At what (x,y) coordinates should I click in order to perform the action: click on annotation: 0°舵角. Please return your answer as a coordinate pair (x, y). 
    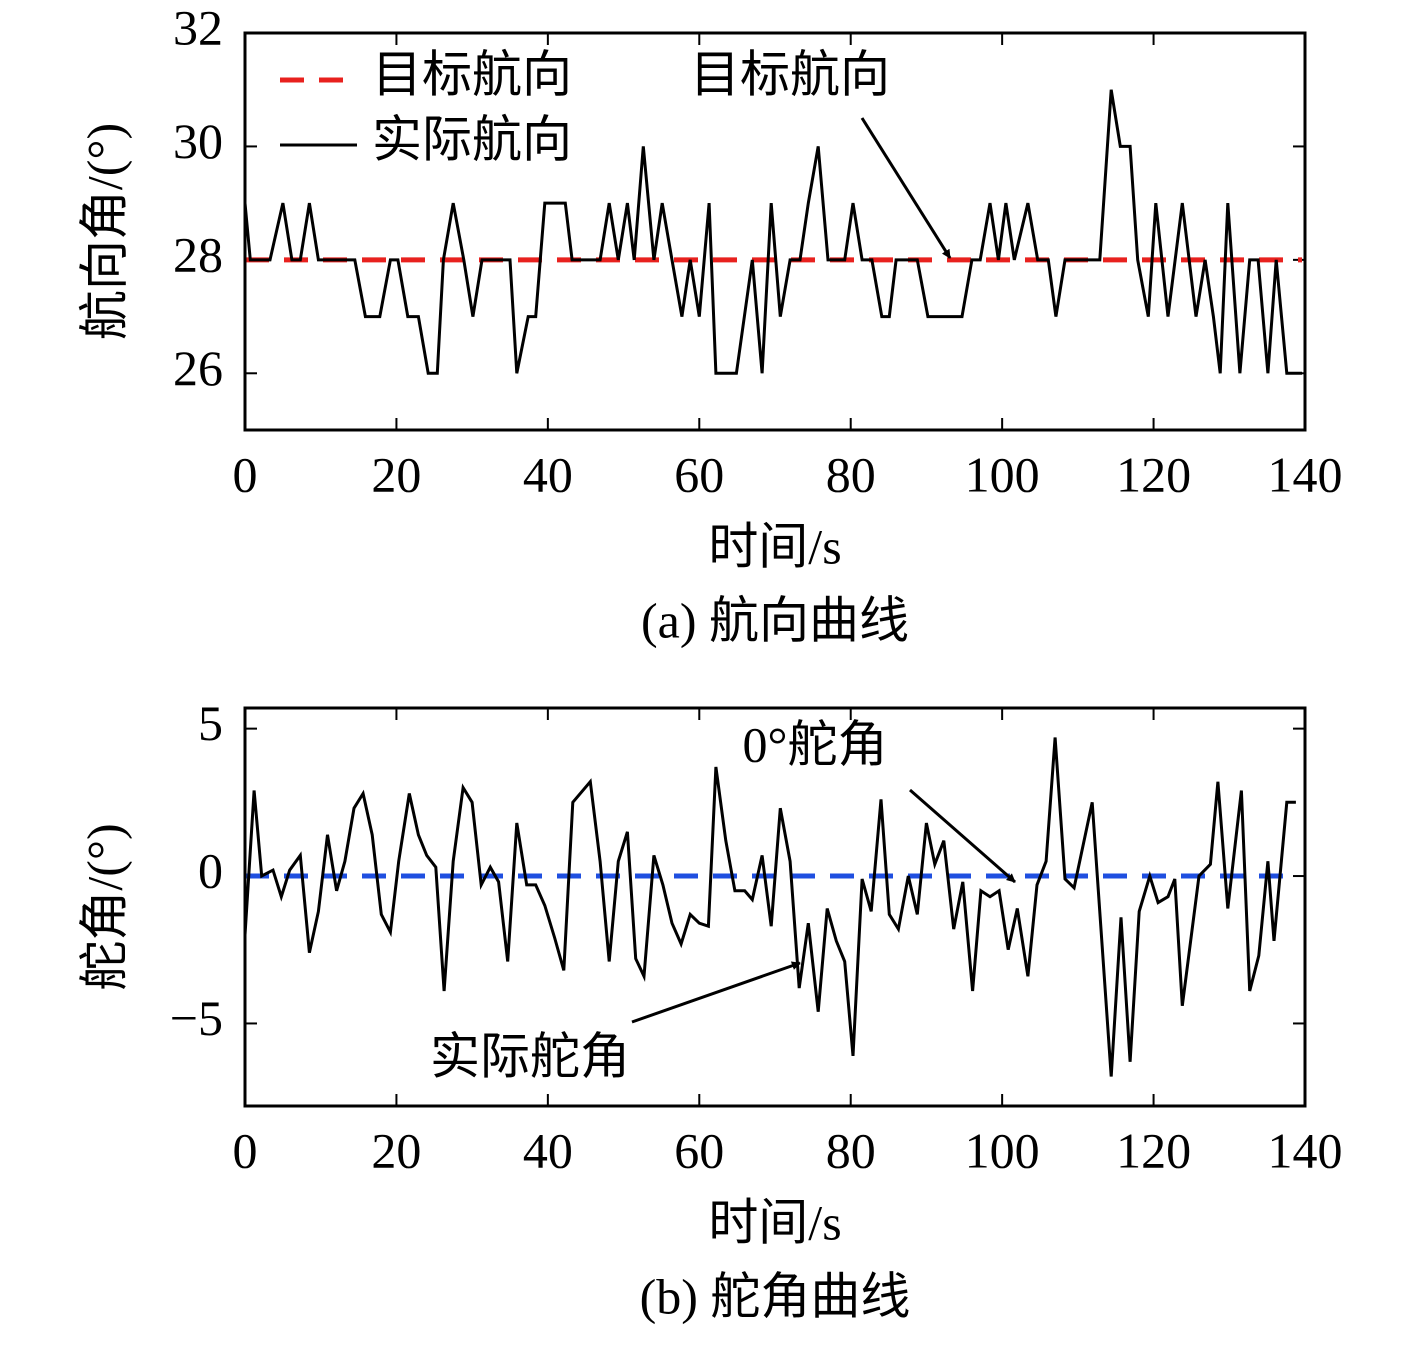
    Looking at the image, I should click on (815, 744).